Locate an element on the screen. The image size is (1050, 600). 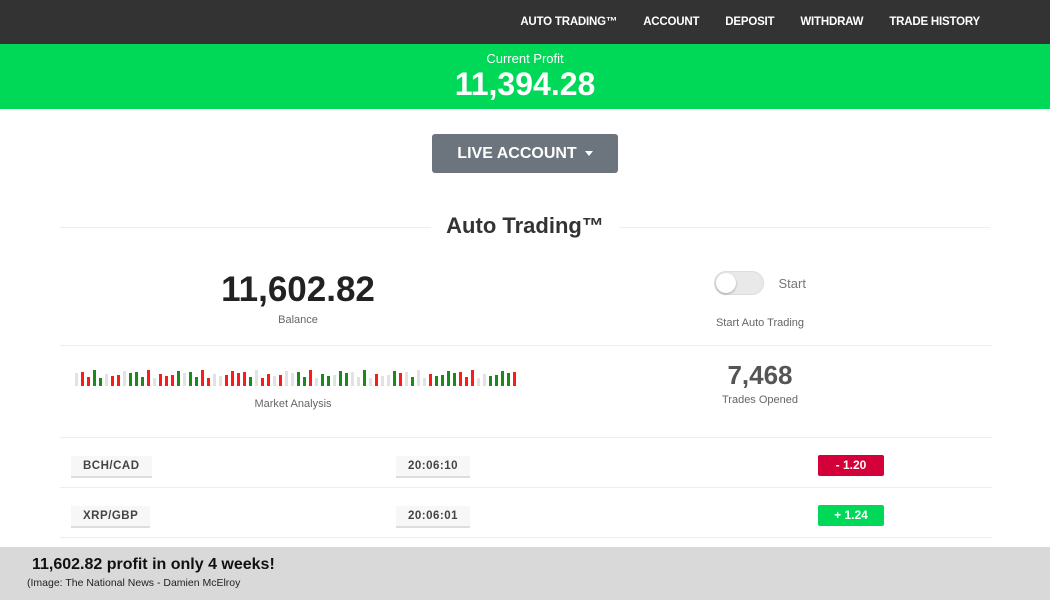
profit-label: Current Profit is located at coordinates (525, 58).